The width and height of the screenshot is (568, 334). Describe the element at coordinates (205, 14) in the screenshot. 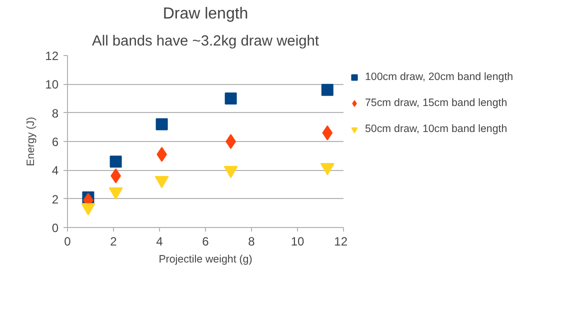

I see `chart-title: Draw length` at that location.